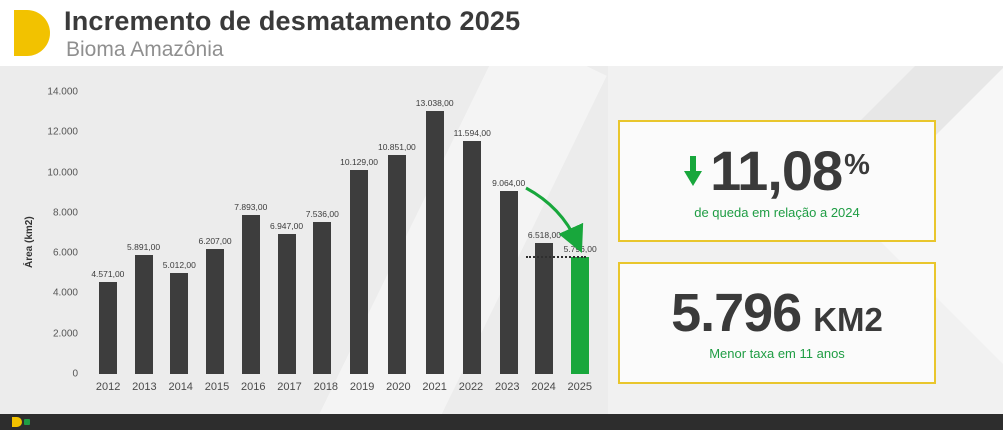 Image resolution: width=1003 pixels, height=430 pixels. I want to click on y-tick-label: 0, so click(75, 374).